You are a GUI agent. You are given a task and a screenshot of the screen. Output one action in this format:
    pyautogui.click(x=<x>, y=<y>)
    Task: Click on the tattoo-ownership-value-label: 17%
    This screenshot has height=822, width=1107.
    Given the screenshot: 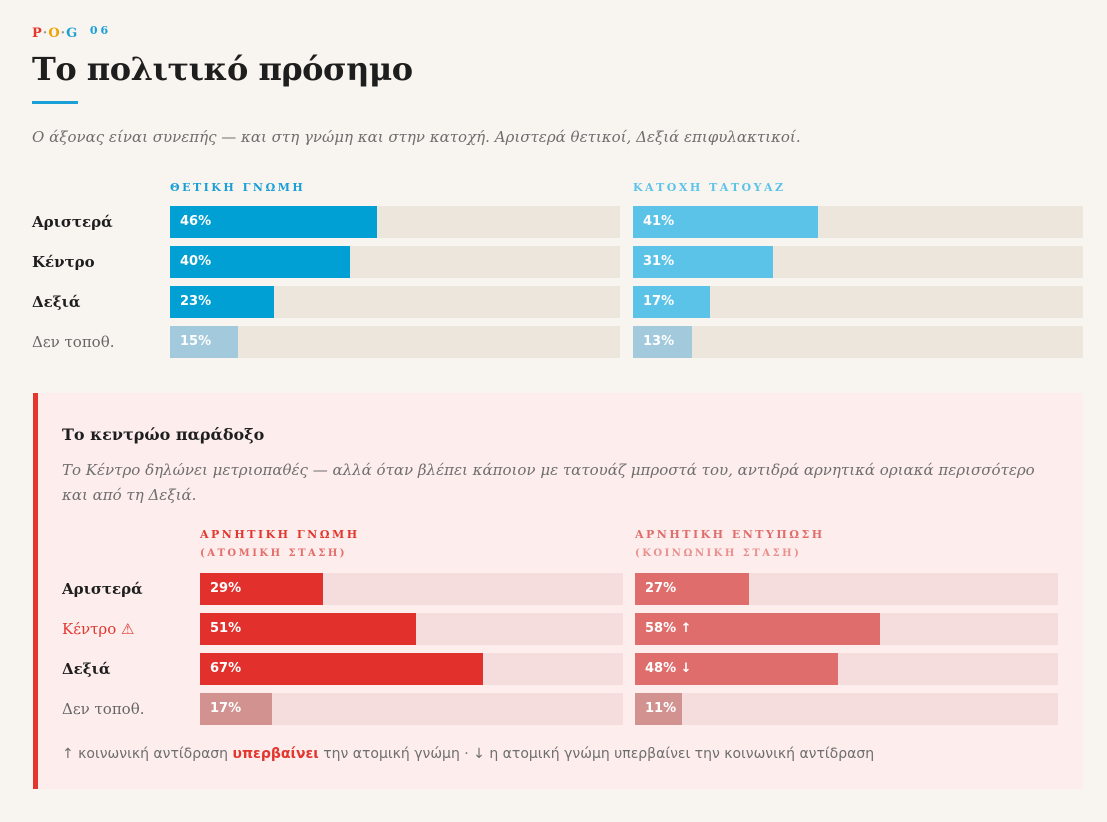 What is the action you would take?
    pyautogui.click(x=659, y=301)
    